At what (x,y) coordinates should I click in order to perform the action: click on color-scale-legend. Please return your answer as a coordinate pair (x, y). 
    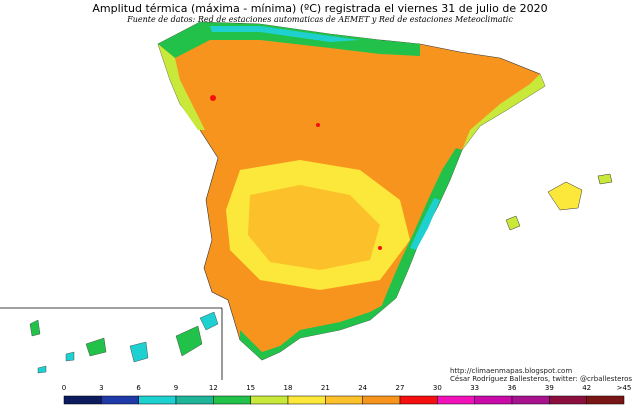
    Looking at the image, I should click on (344, 400).